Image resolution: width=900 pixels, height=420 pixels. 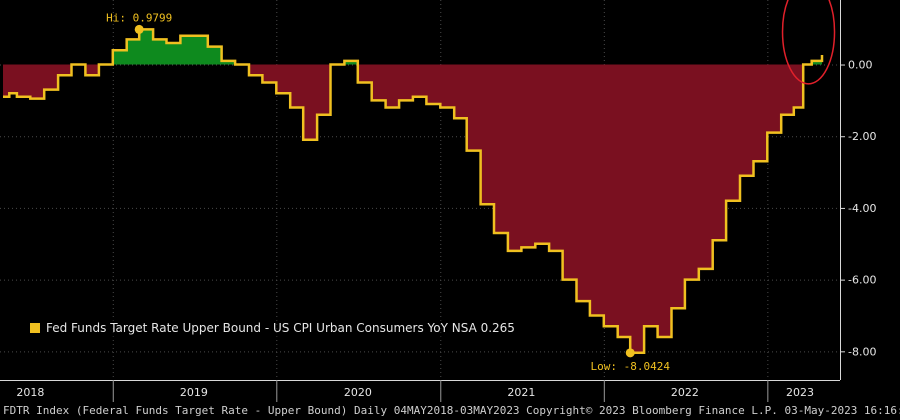 What do you see at coordinates (862, 208) in the screenshot?
I see `y-tick-label: -4.00` at bounding box center [862, 208].